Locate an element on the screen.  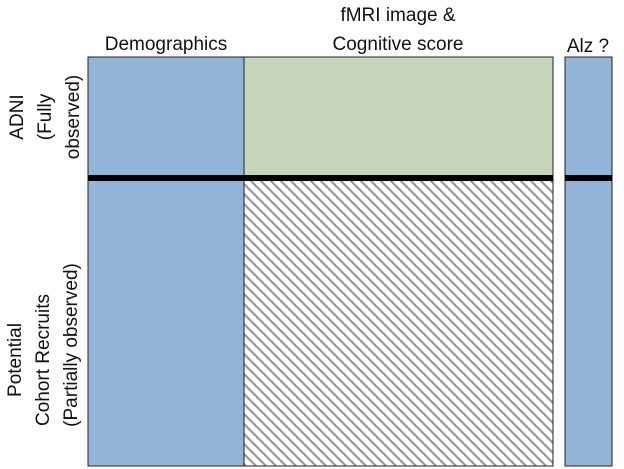
column-header: Alz ? is located at coordinates (588, 46).